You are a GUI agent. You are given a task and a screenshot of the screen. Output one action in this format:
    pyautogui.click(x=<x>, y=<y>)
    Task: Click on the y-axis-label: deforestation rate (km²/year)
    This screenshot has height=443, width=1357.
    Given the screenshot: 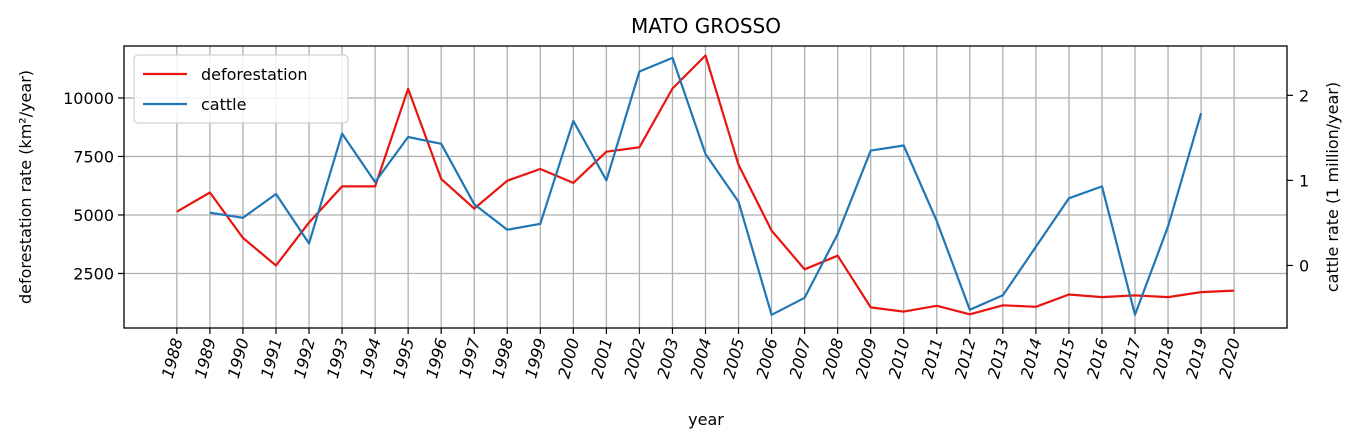 What is the action you would take?
    pyautogui.click(x=25, y=187)
    